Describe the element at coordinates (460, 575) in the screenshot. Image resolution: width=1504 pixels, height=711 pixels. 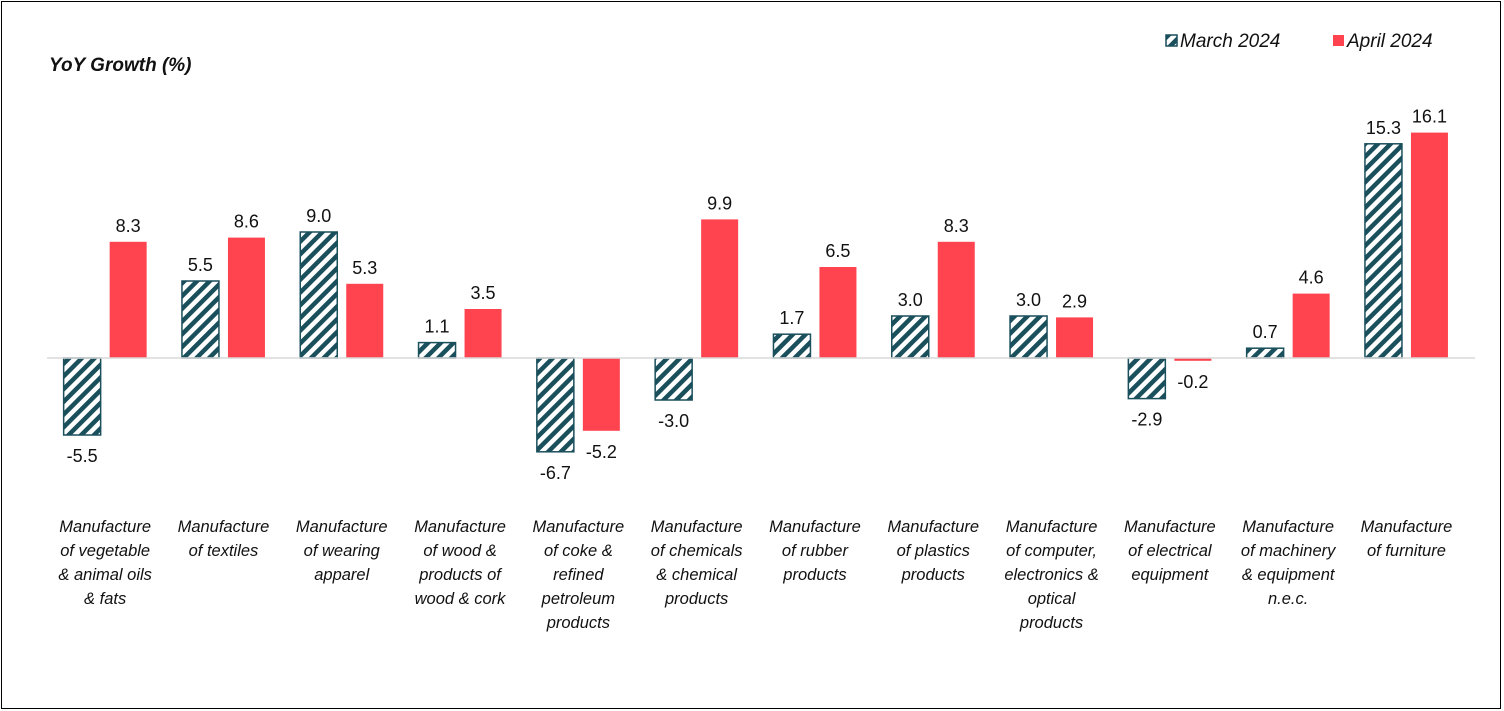
I see `category-label-3-line-2: products of` at that location.